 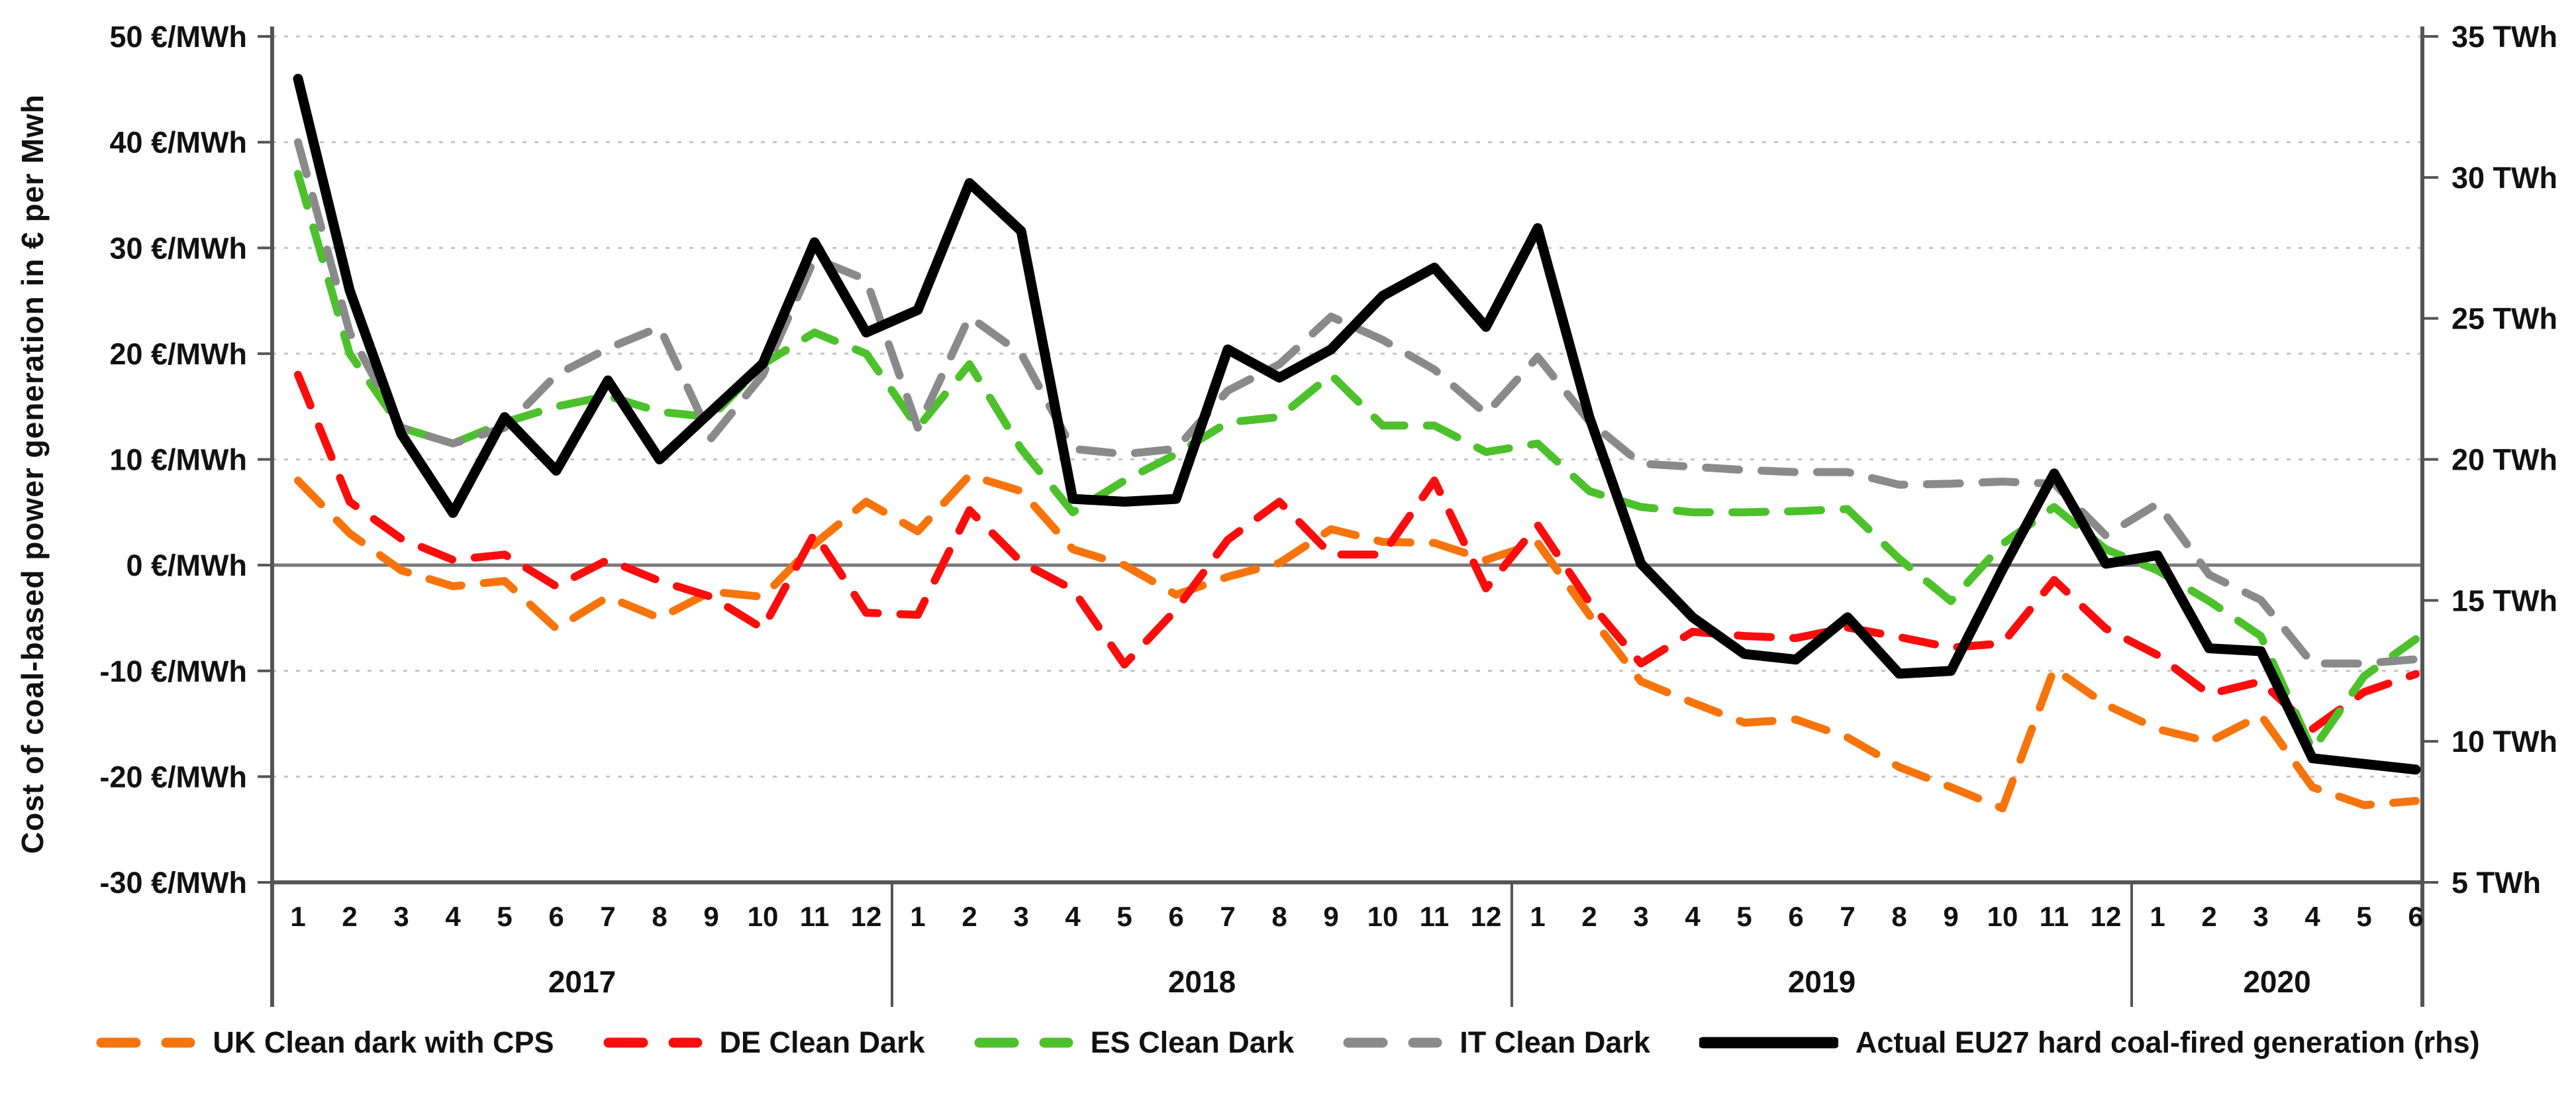 What do you see at coordinates (1202, 982) in the screenshot?
I see `year-label: 2018` at bounding box center [1202, 982].